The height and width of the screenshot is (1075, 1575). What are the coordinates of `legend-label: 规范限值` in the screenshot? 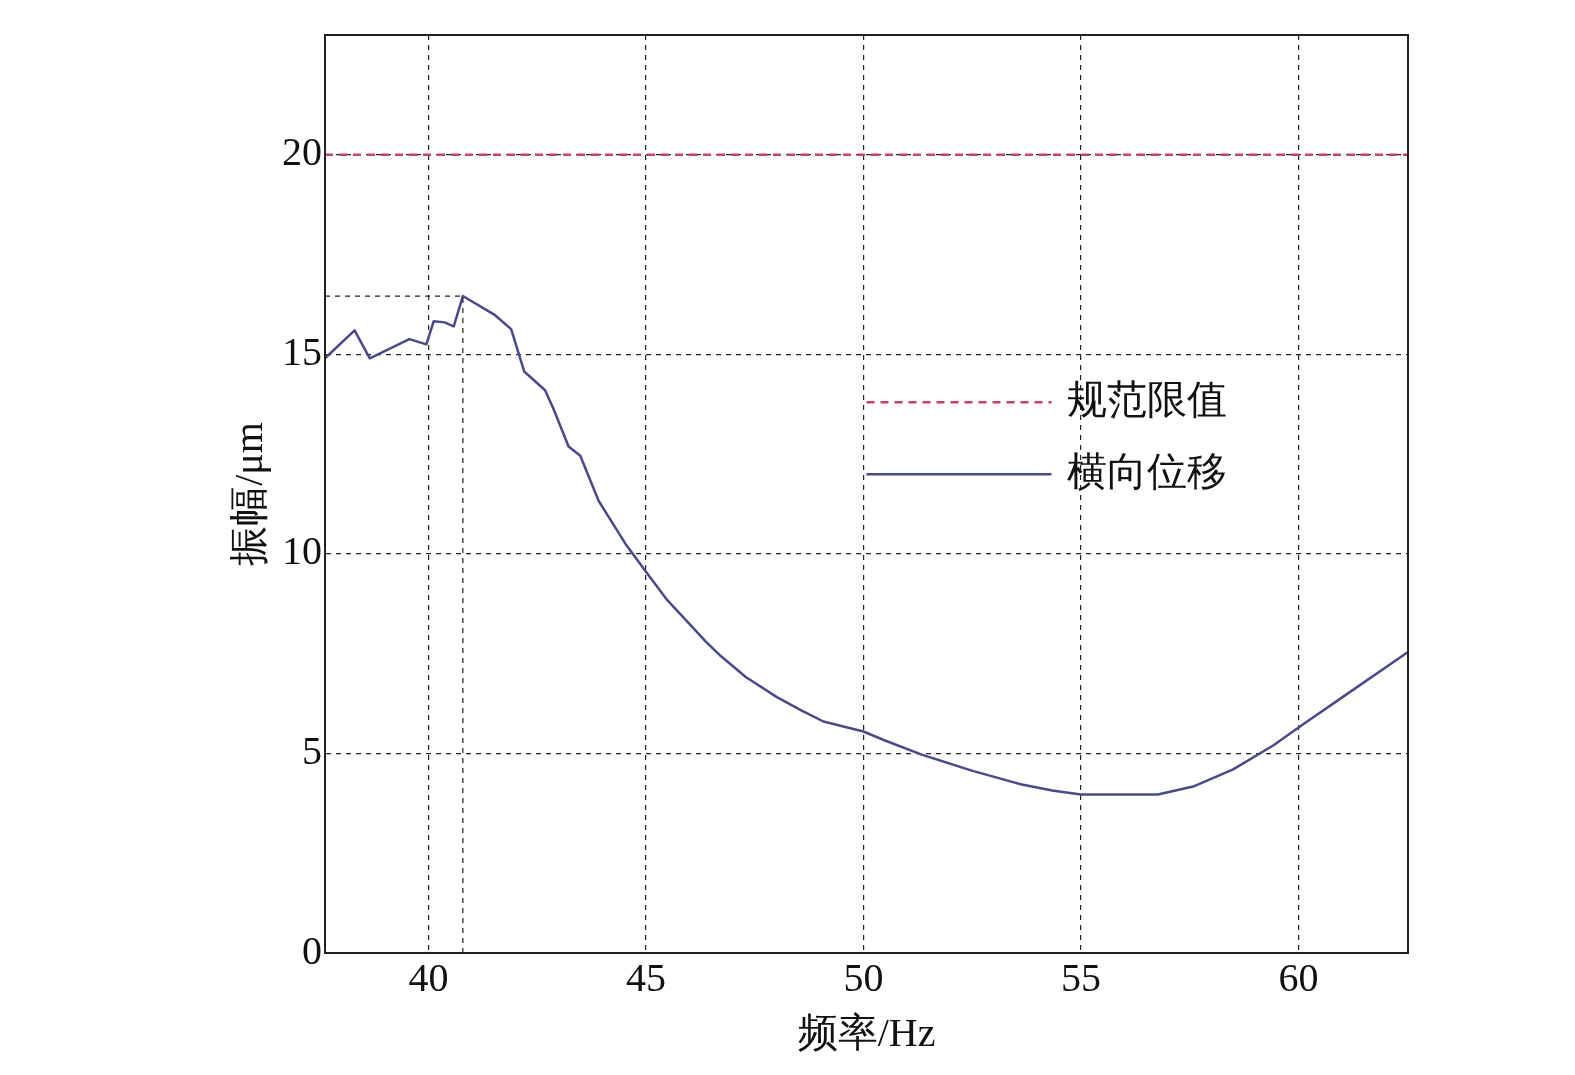 It's located at (1146, 399).